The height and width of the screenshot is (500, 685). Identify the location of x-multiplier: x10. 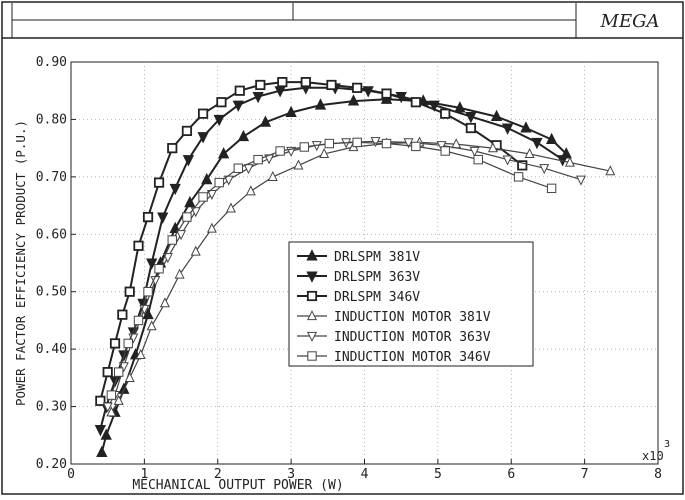
(653, 456).